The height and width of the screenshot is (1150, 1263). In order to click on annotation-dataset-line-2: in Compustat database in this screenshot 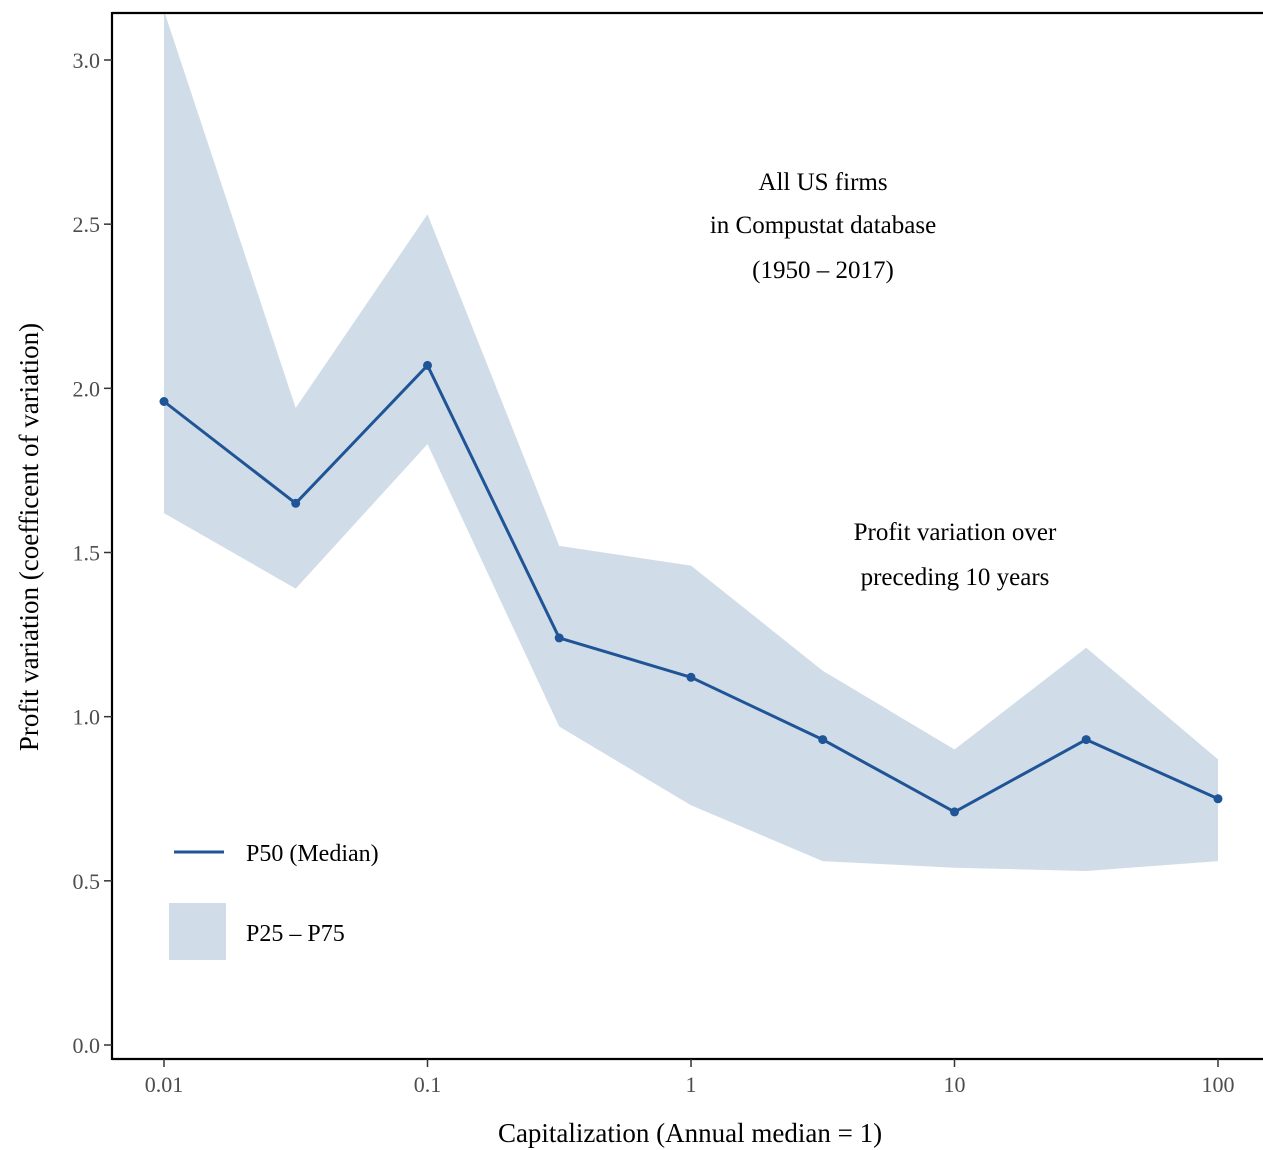, I will do `click(823, 225)`.